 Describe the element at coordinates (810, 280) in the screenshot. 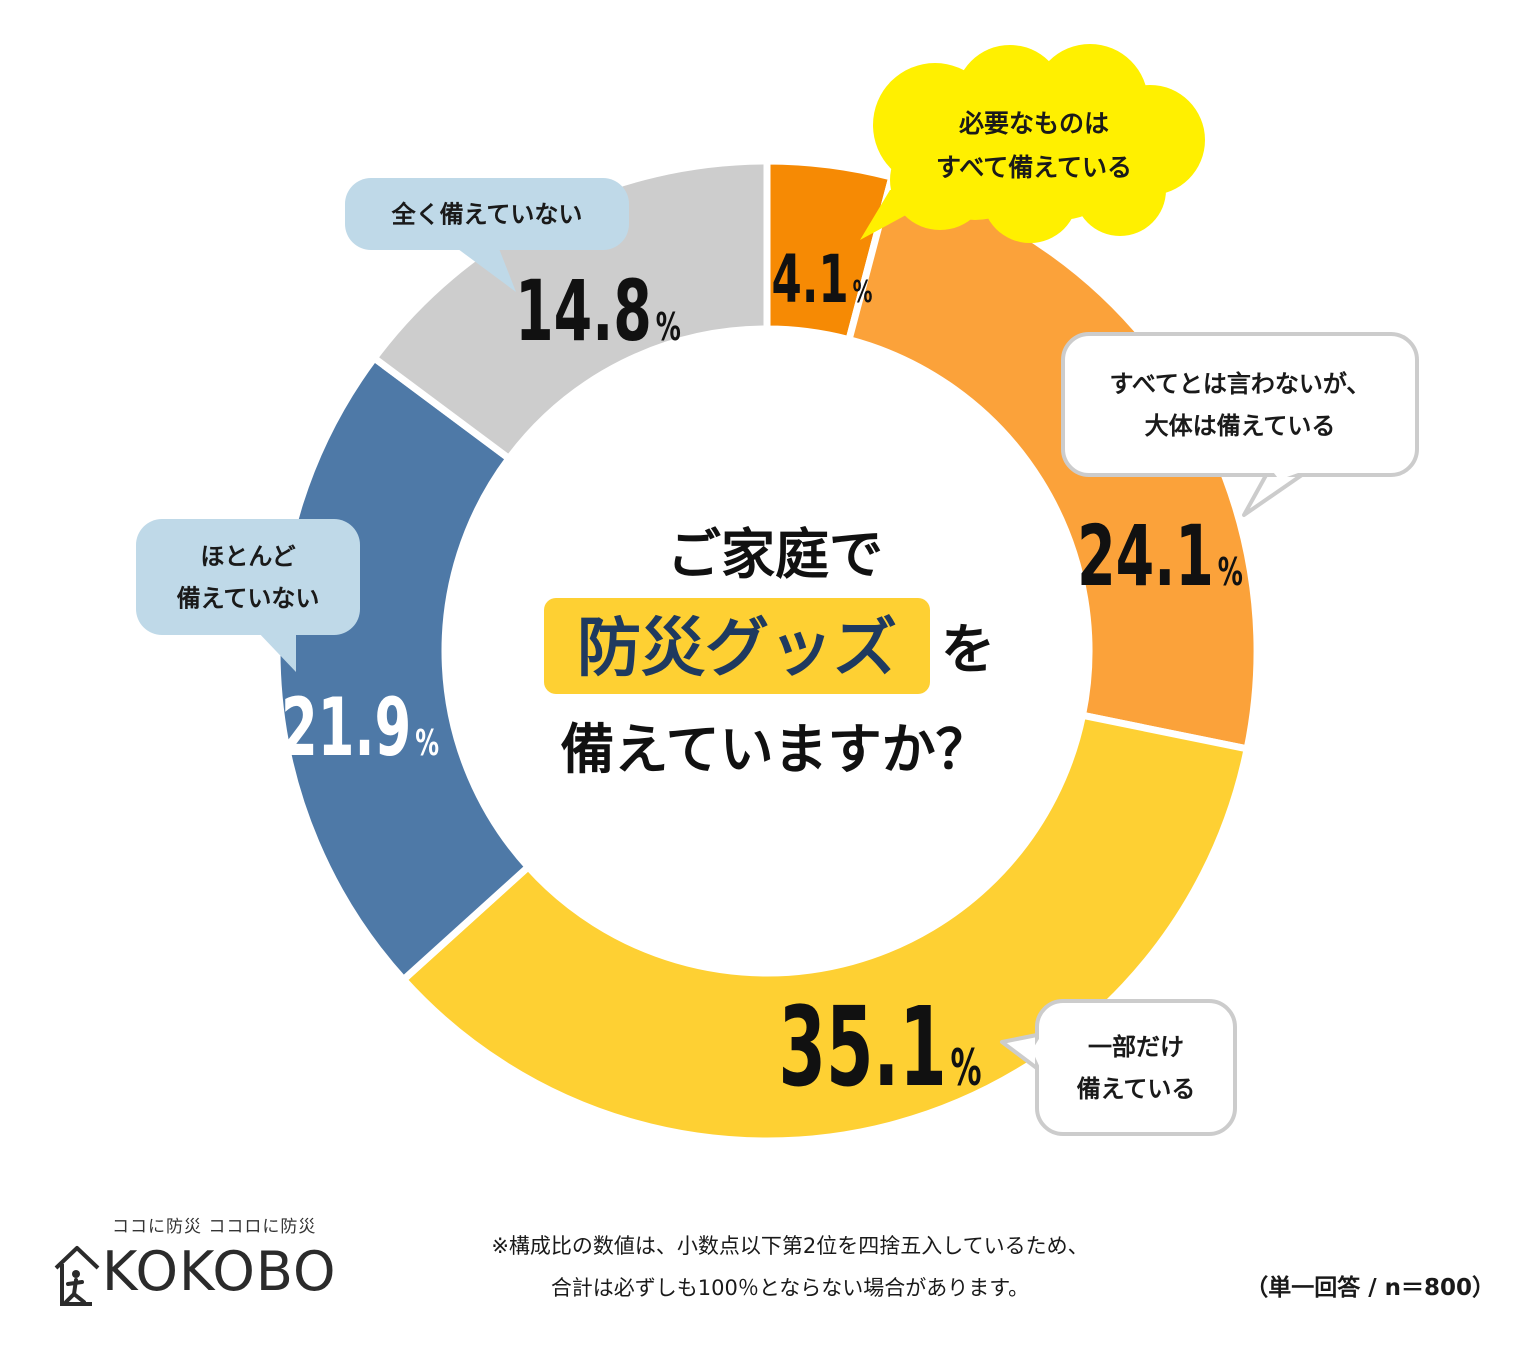

I see `percent-value-0: 4.1` at that location.